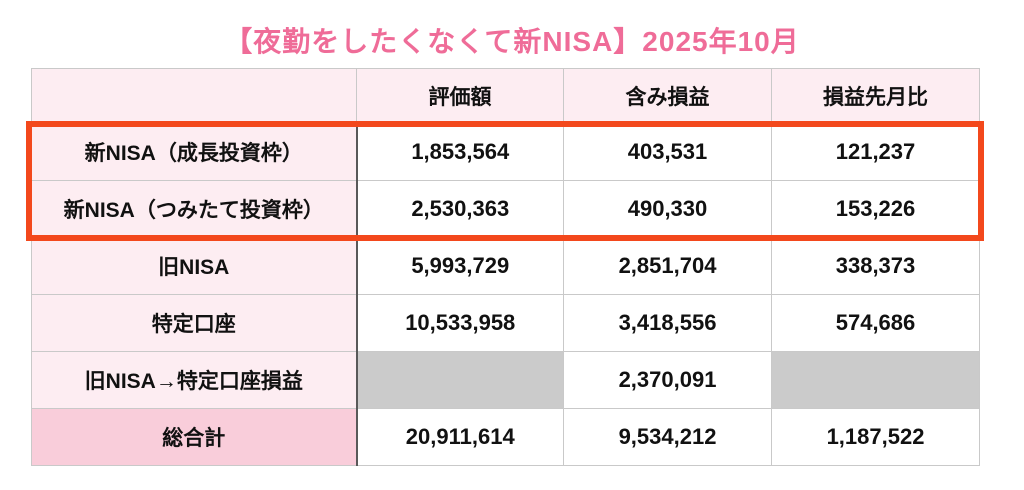 This screenshot has width=1024, height=490. Describe the element at coordinates (667, 96) in the screenshot. I see `column-header-unrealized-gain: 含み損益` at that location.